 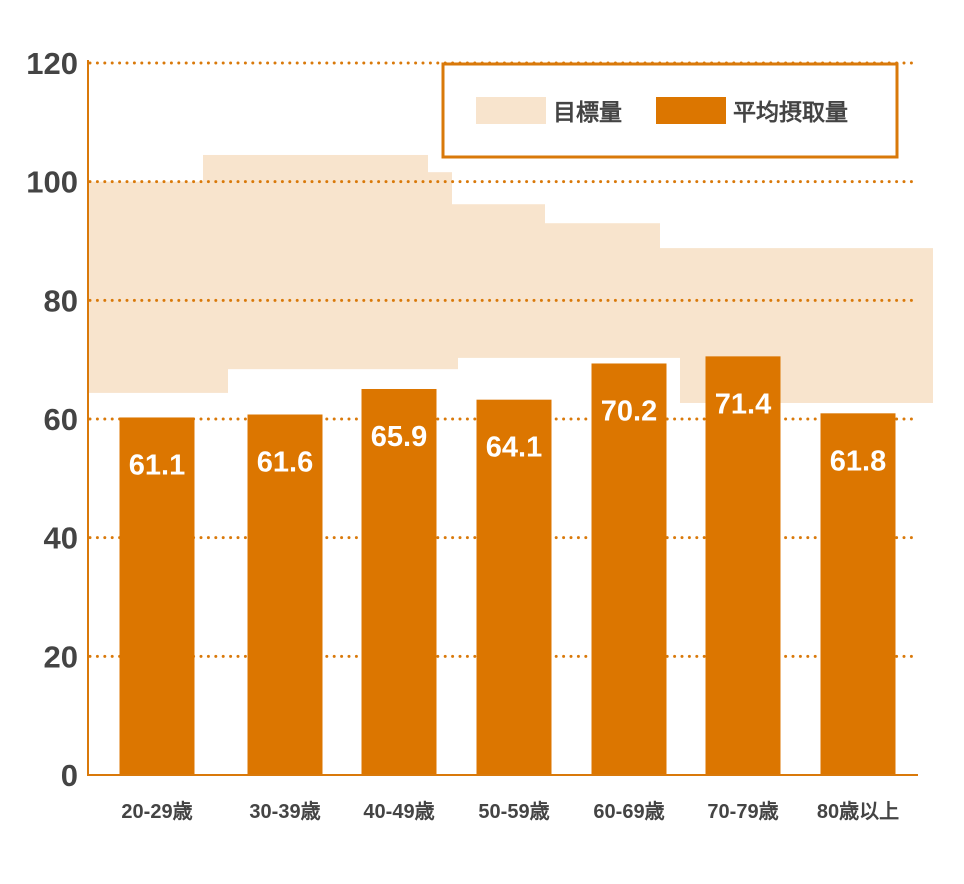 What do you see at coordinates (858, 461) in the screenshot?
I see `bar-value-label: 61.8` at bounding box center [858, 461].